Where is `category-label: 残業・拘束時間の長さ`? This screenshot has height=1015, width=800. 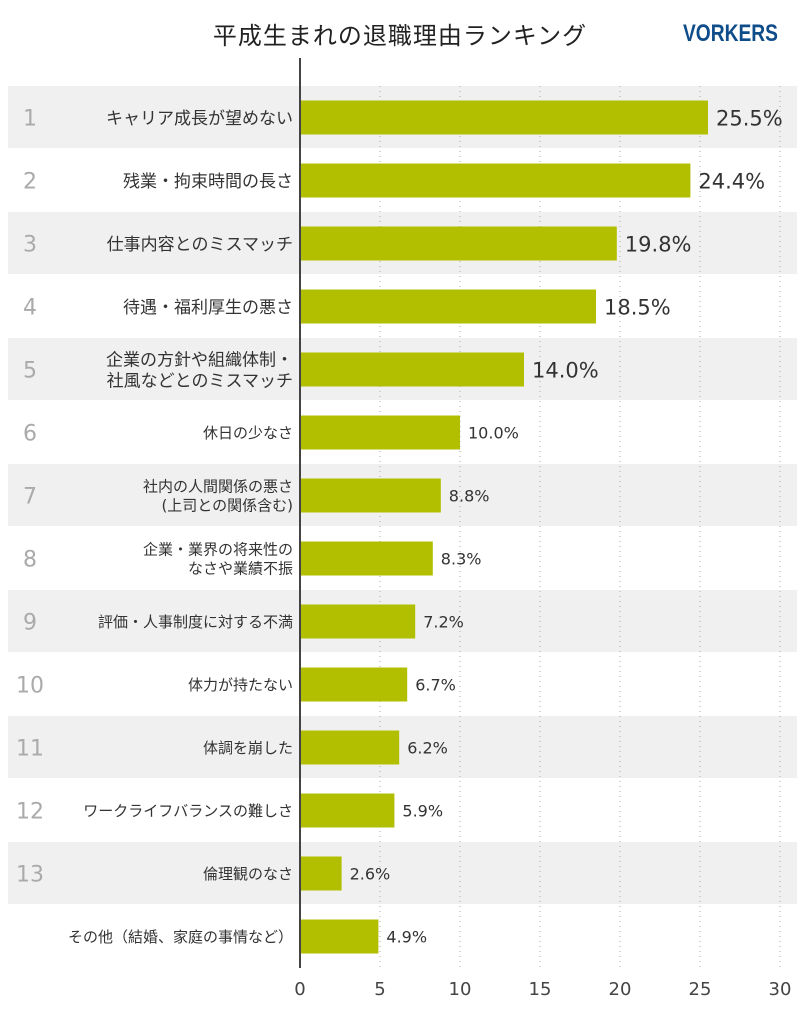 category-label: 残業・拘束時間の長さ is located at coordinates (208, 182).